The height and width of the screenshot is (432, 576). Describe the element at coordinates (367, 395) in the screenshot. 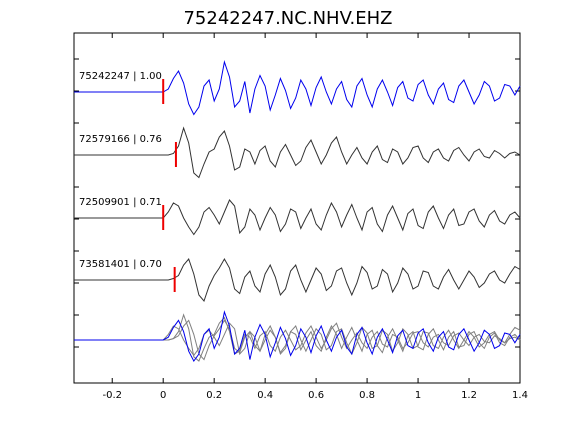

I see `x-tick-label: 0.8` at that location.